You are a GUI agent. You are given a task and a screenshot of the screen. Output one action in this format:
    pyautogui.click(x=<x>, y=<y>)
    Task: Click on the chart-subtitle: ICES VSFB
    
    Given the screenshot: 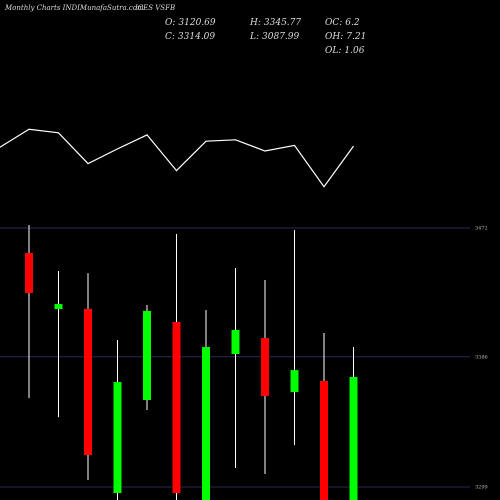 What is the action you would take?
    pyautogui.click(x=154, y=8)
    